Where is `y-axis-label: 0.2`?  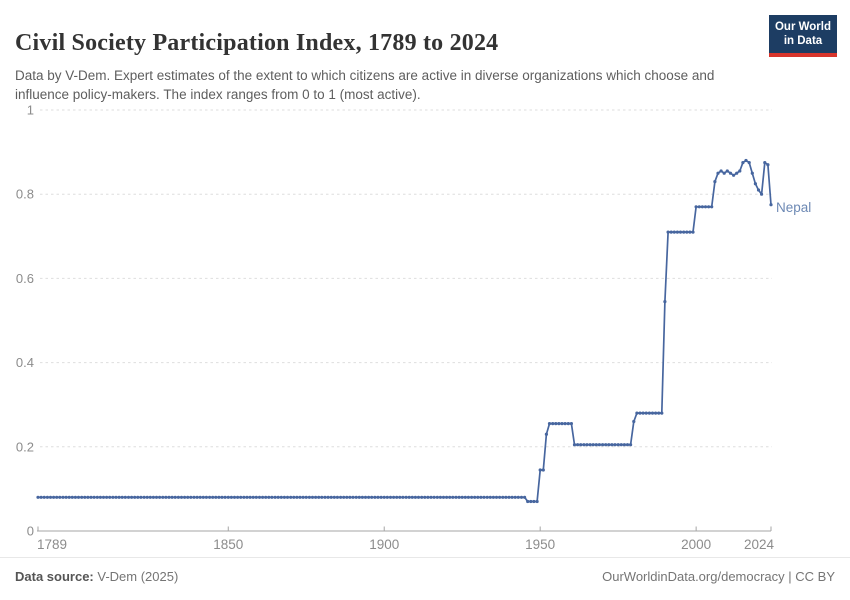
y-axis-label: 0.2 is located at coordinates (25, 446).